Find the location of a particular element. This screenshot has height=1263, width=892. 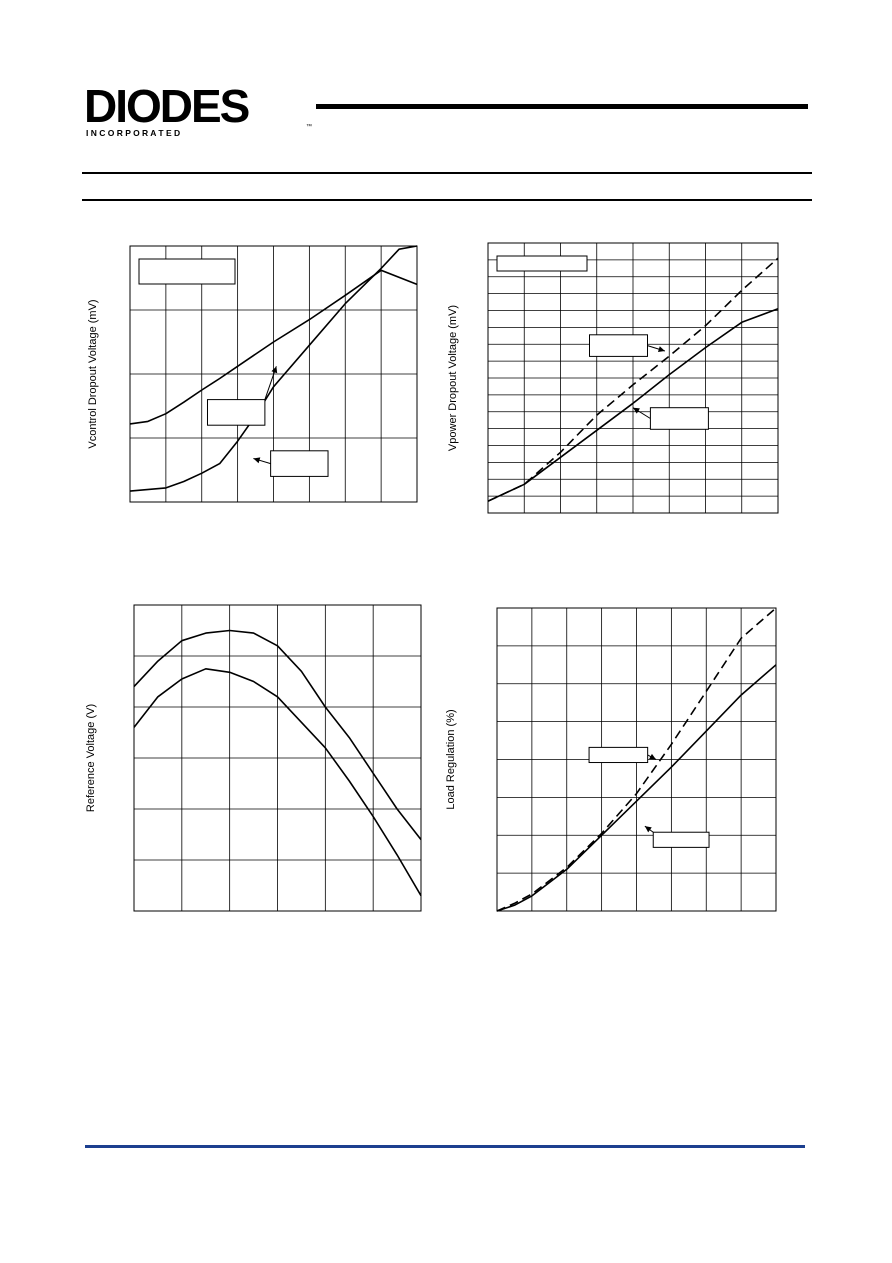

y-axis-label: Load Regulation (%) is located at coordinates (451, 759).